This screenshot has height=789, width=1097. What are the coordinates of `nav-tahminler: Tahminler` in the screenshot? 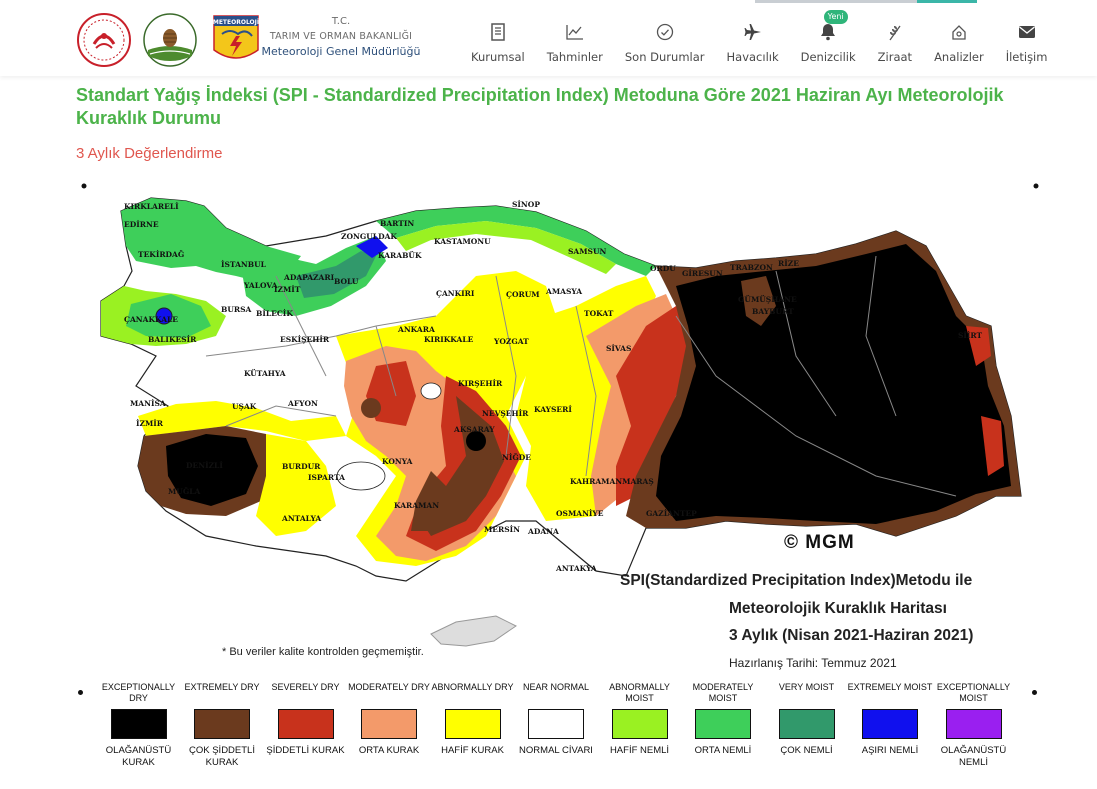 It's located at (575, 40).